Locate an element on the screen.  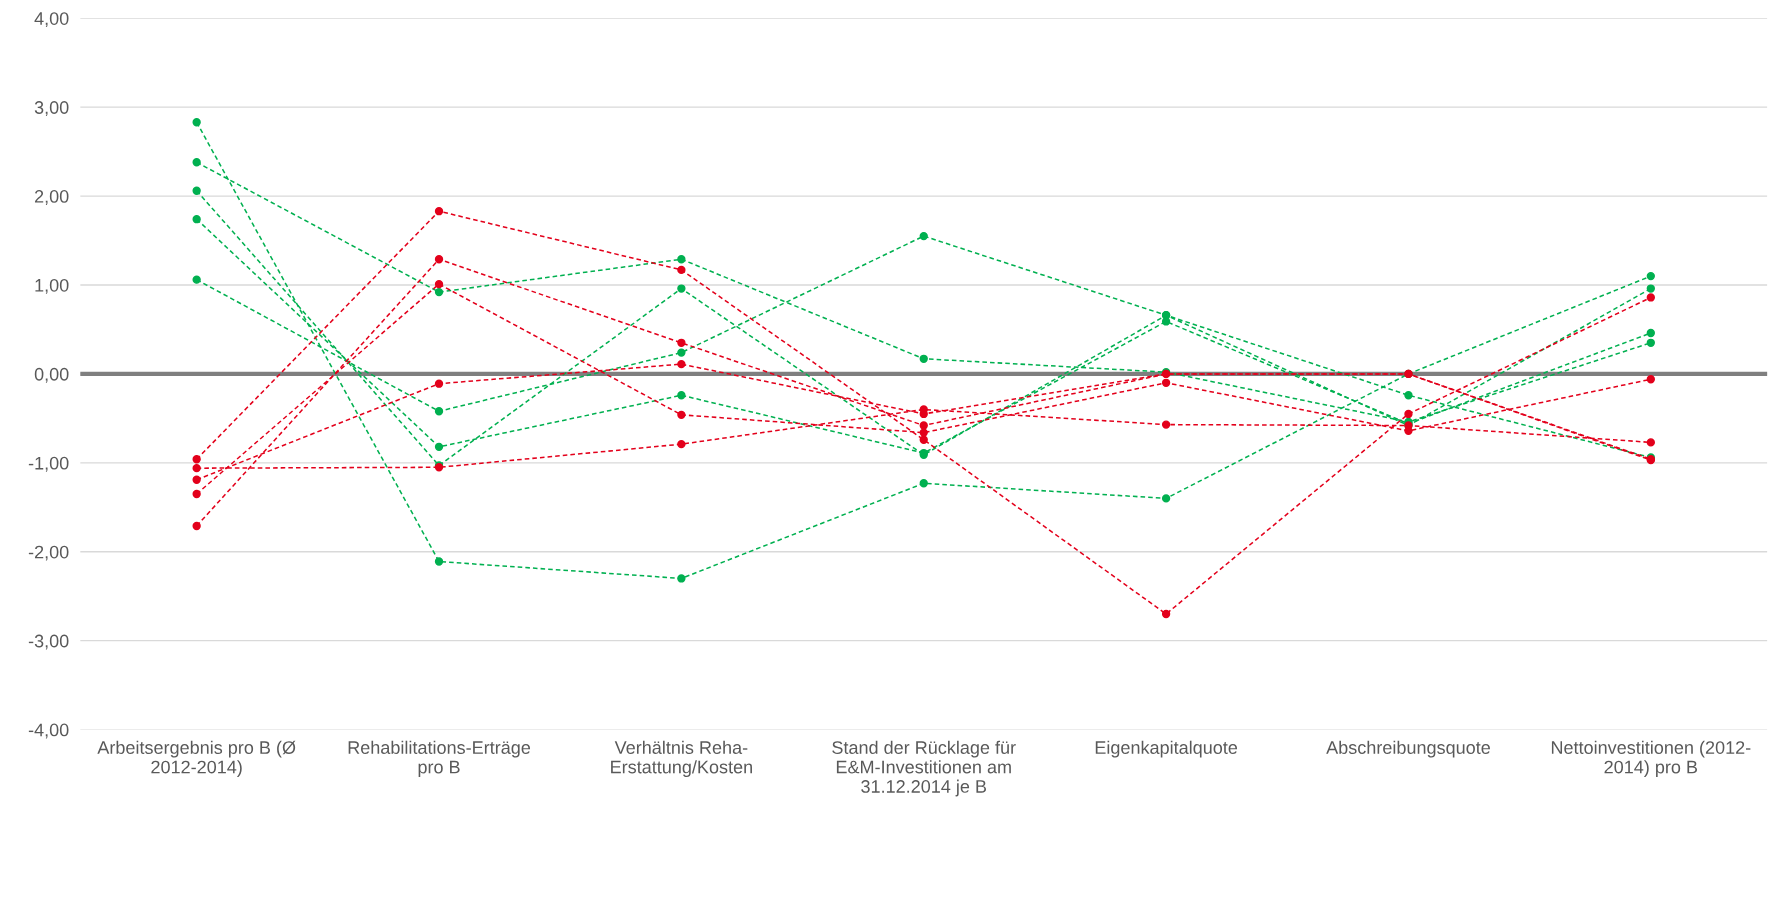
y-tick-label: 2,00 is located at coordinates (51, 197).